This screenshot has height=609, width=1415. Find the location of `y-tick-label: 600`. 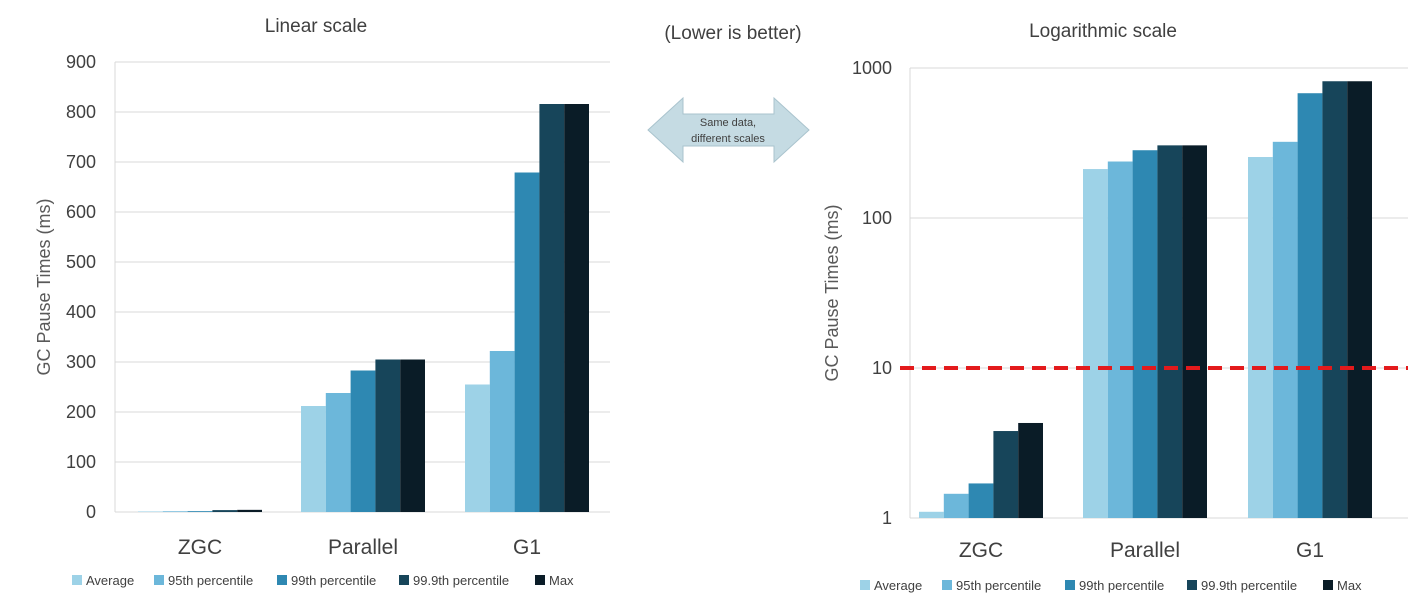

y-tick-label: 600 is located at coordinates (81, 212).